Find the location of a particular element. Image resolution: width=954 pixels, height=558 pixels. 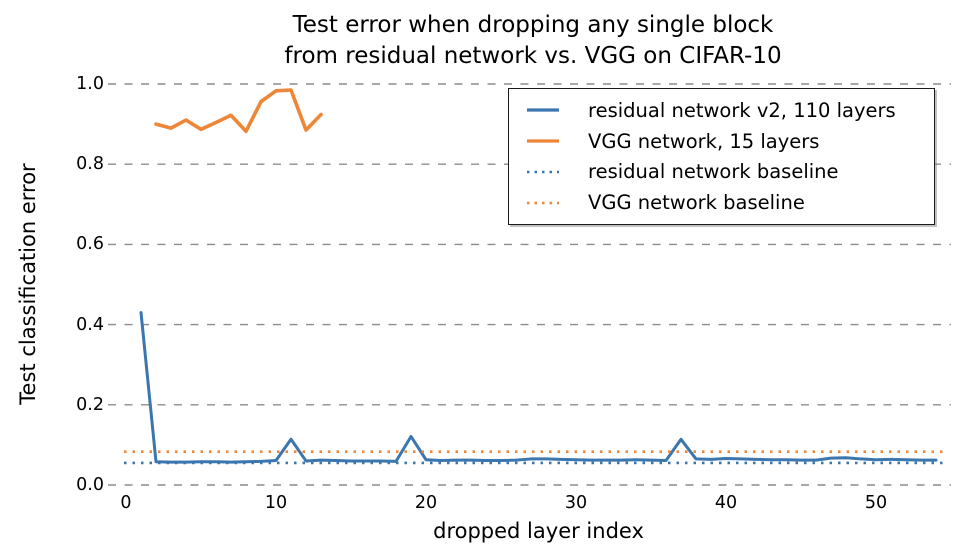

x-tick-label: 0 is located at coordinates (126, 503).